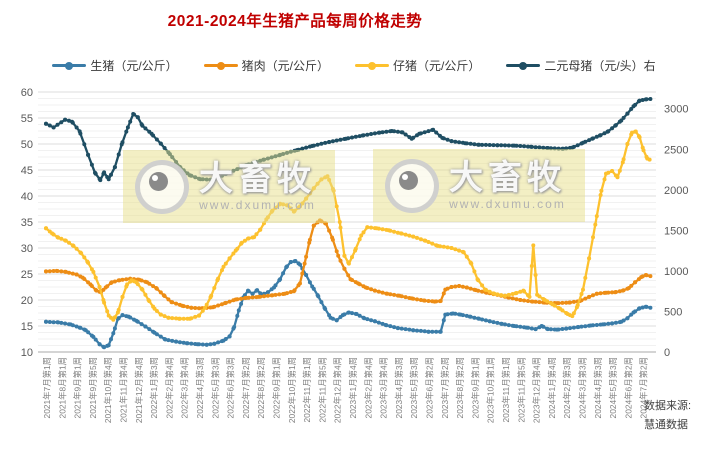 The width and height of the screenshot is (708, 467). I want to click on left-axis-tick-label: 45, so click(27, 171).